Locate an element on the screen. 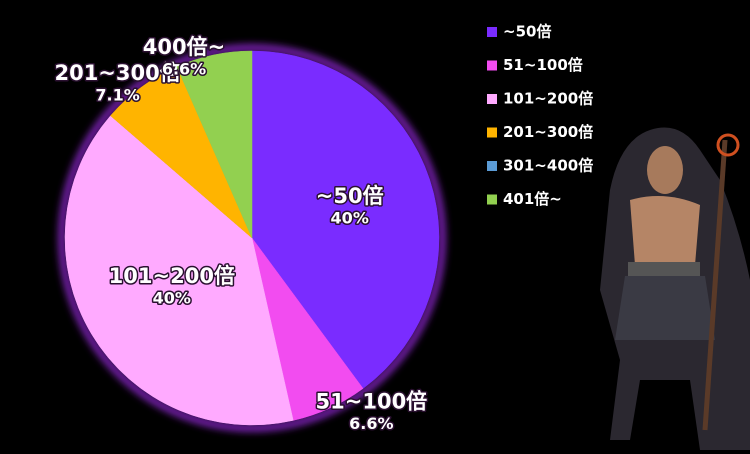 This screenshot has width=750, height=454. legend-label: 51~100倍 is located at coordinates (543, 65).